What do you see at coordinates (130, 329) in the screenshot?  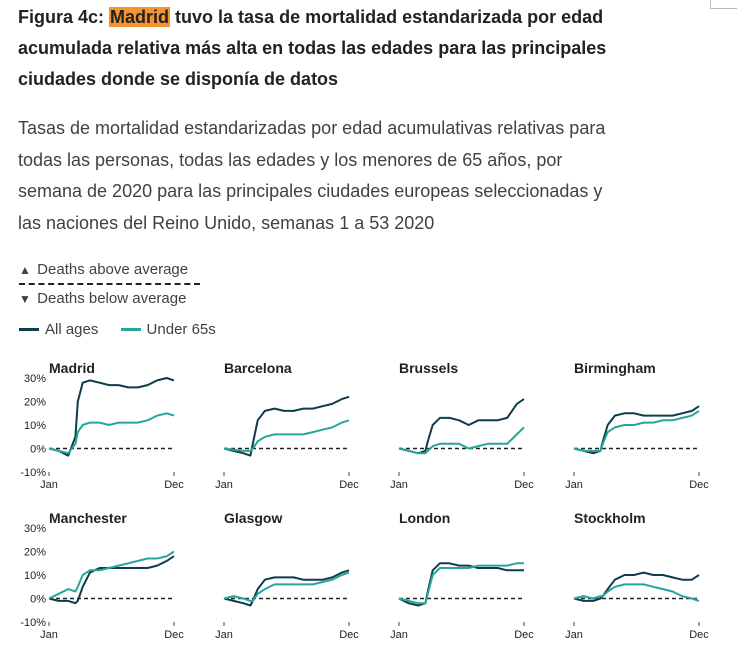 I see `legend-swatch-under-65s` at bounding box center [130, 329].